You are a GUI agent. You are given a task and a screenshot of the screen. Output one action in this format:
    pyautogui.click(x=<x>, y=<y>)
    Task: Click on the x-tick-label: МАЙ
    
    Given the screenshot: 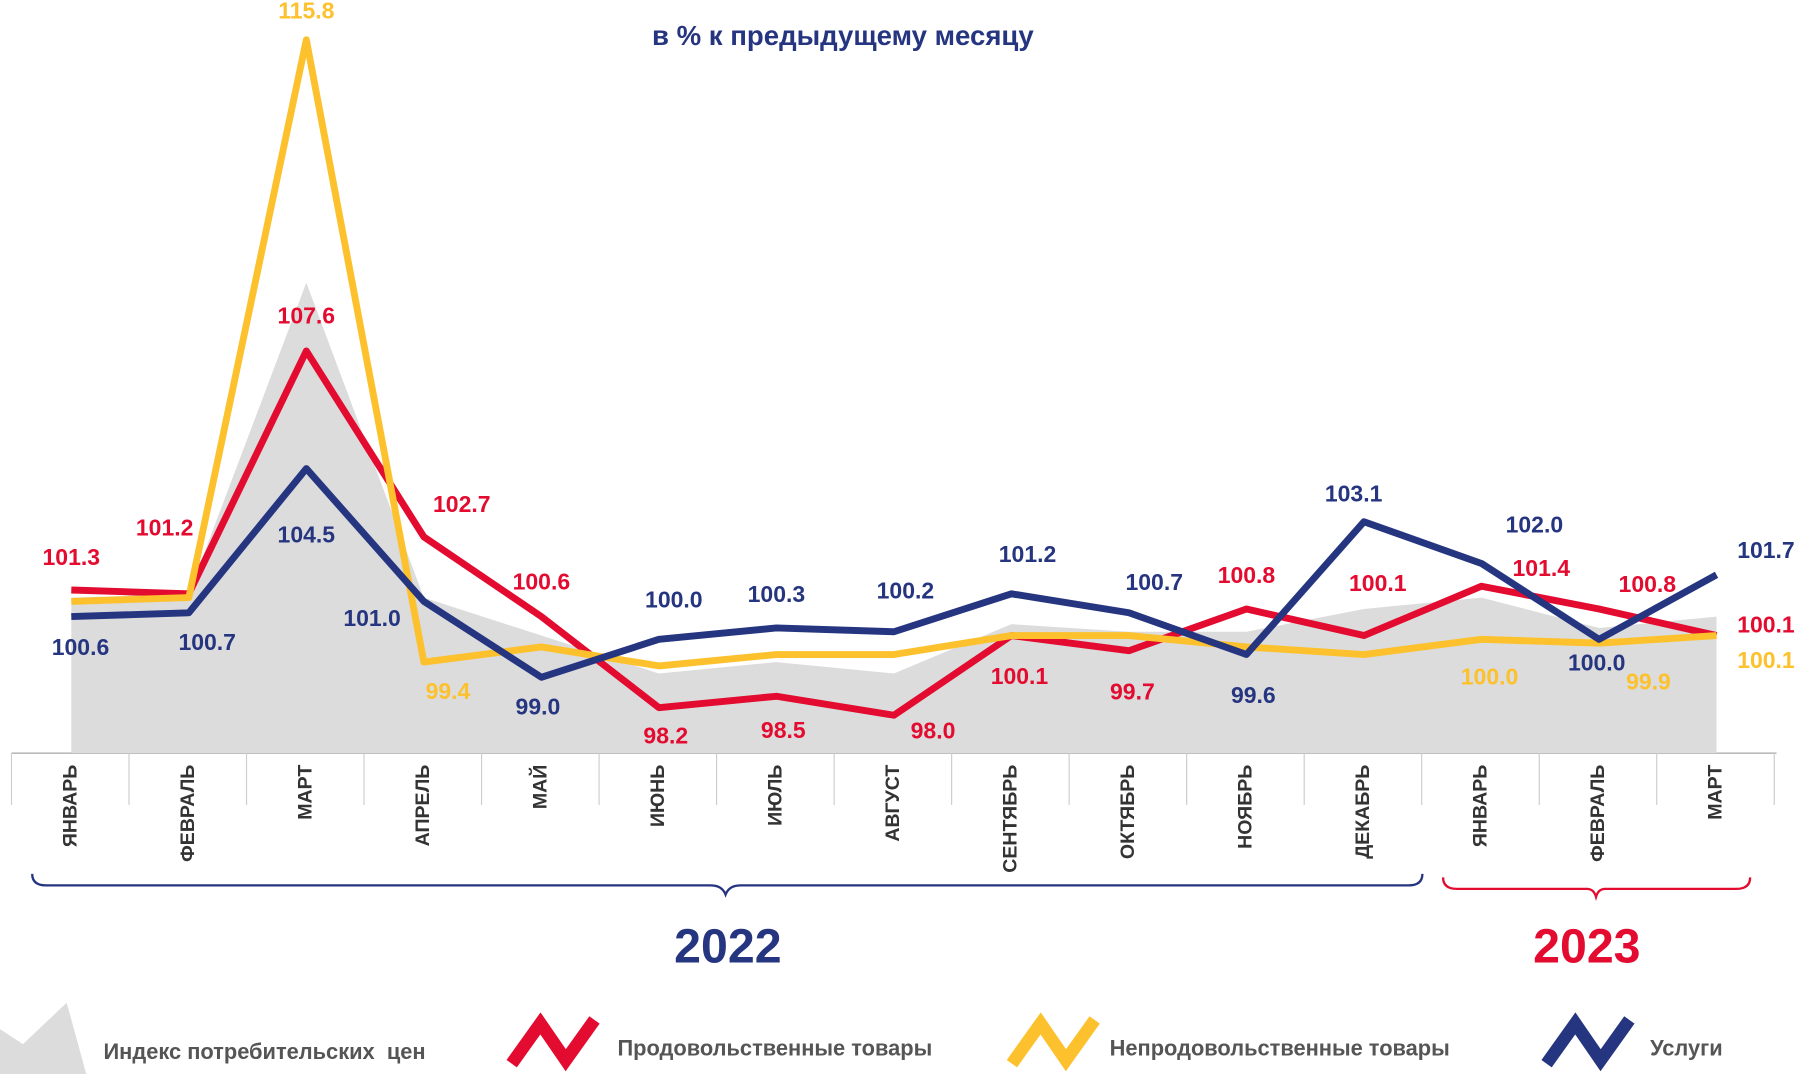 What is the action you would take?
    pyautogui.click(x=540, y=787)
    